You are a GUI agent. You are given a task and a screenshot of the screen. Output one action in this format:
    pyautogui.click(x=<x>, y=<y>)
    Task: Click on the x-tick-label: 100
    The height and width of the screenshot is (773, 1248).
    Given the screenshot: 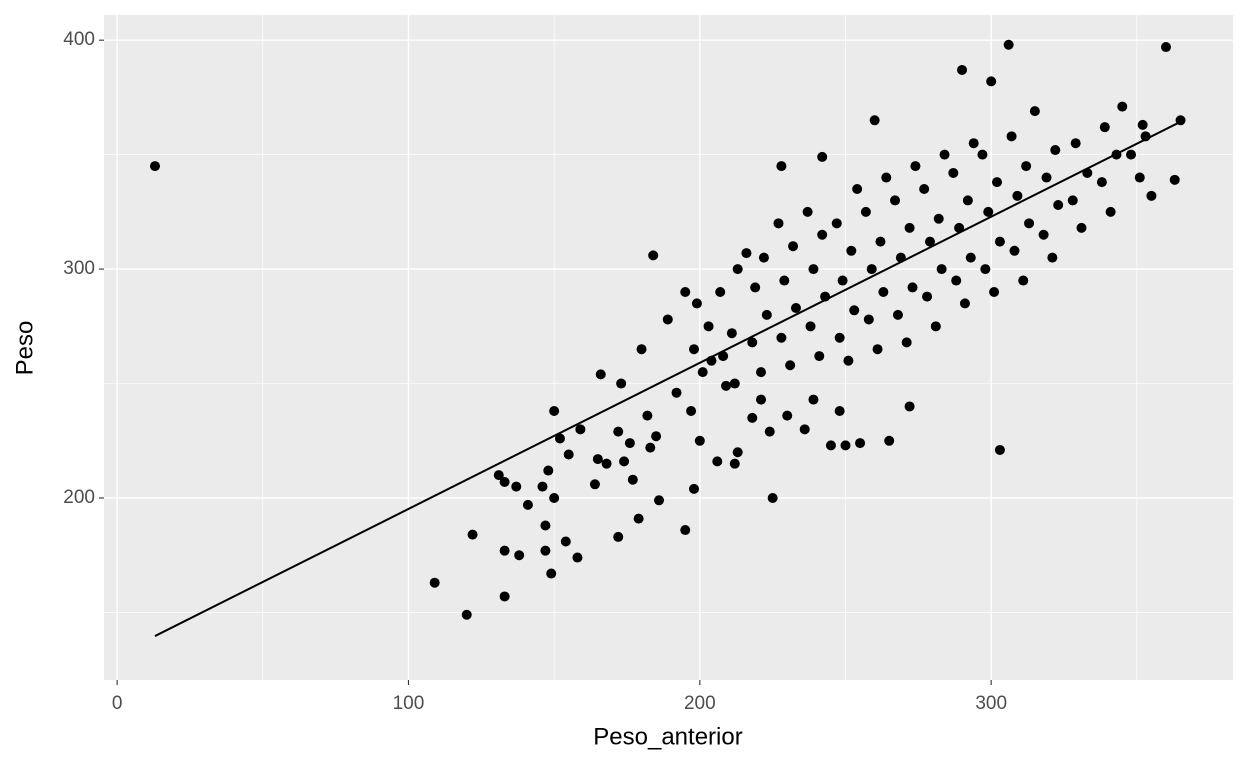 What is the action you would take?
    pyautogui.click(x=409, y=703)
    